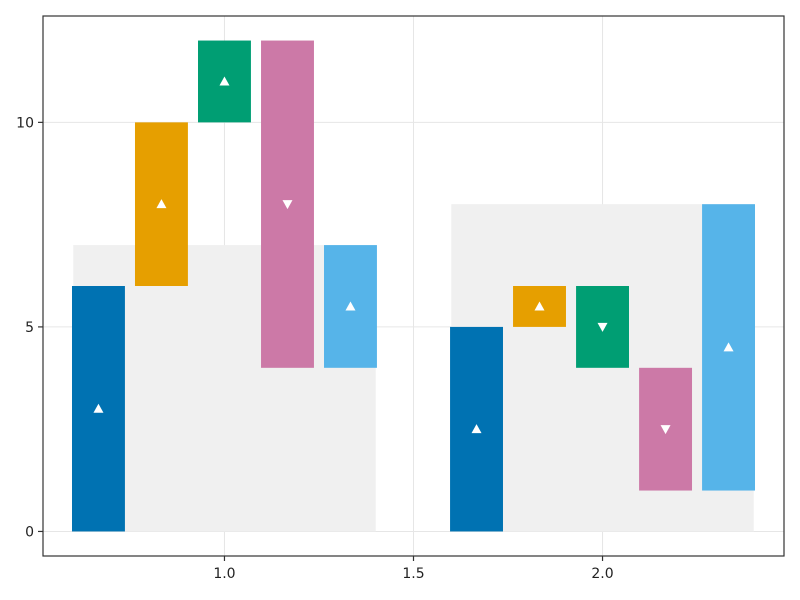 The image size is (800, 600). Describe the element at coordinates (224, 574) in the screenshot. I see `x-tick-label: 1.0` at that location.